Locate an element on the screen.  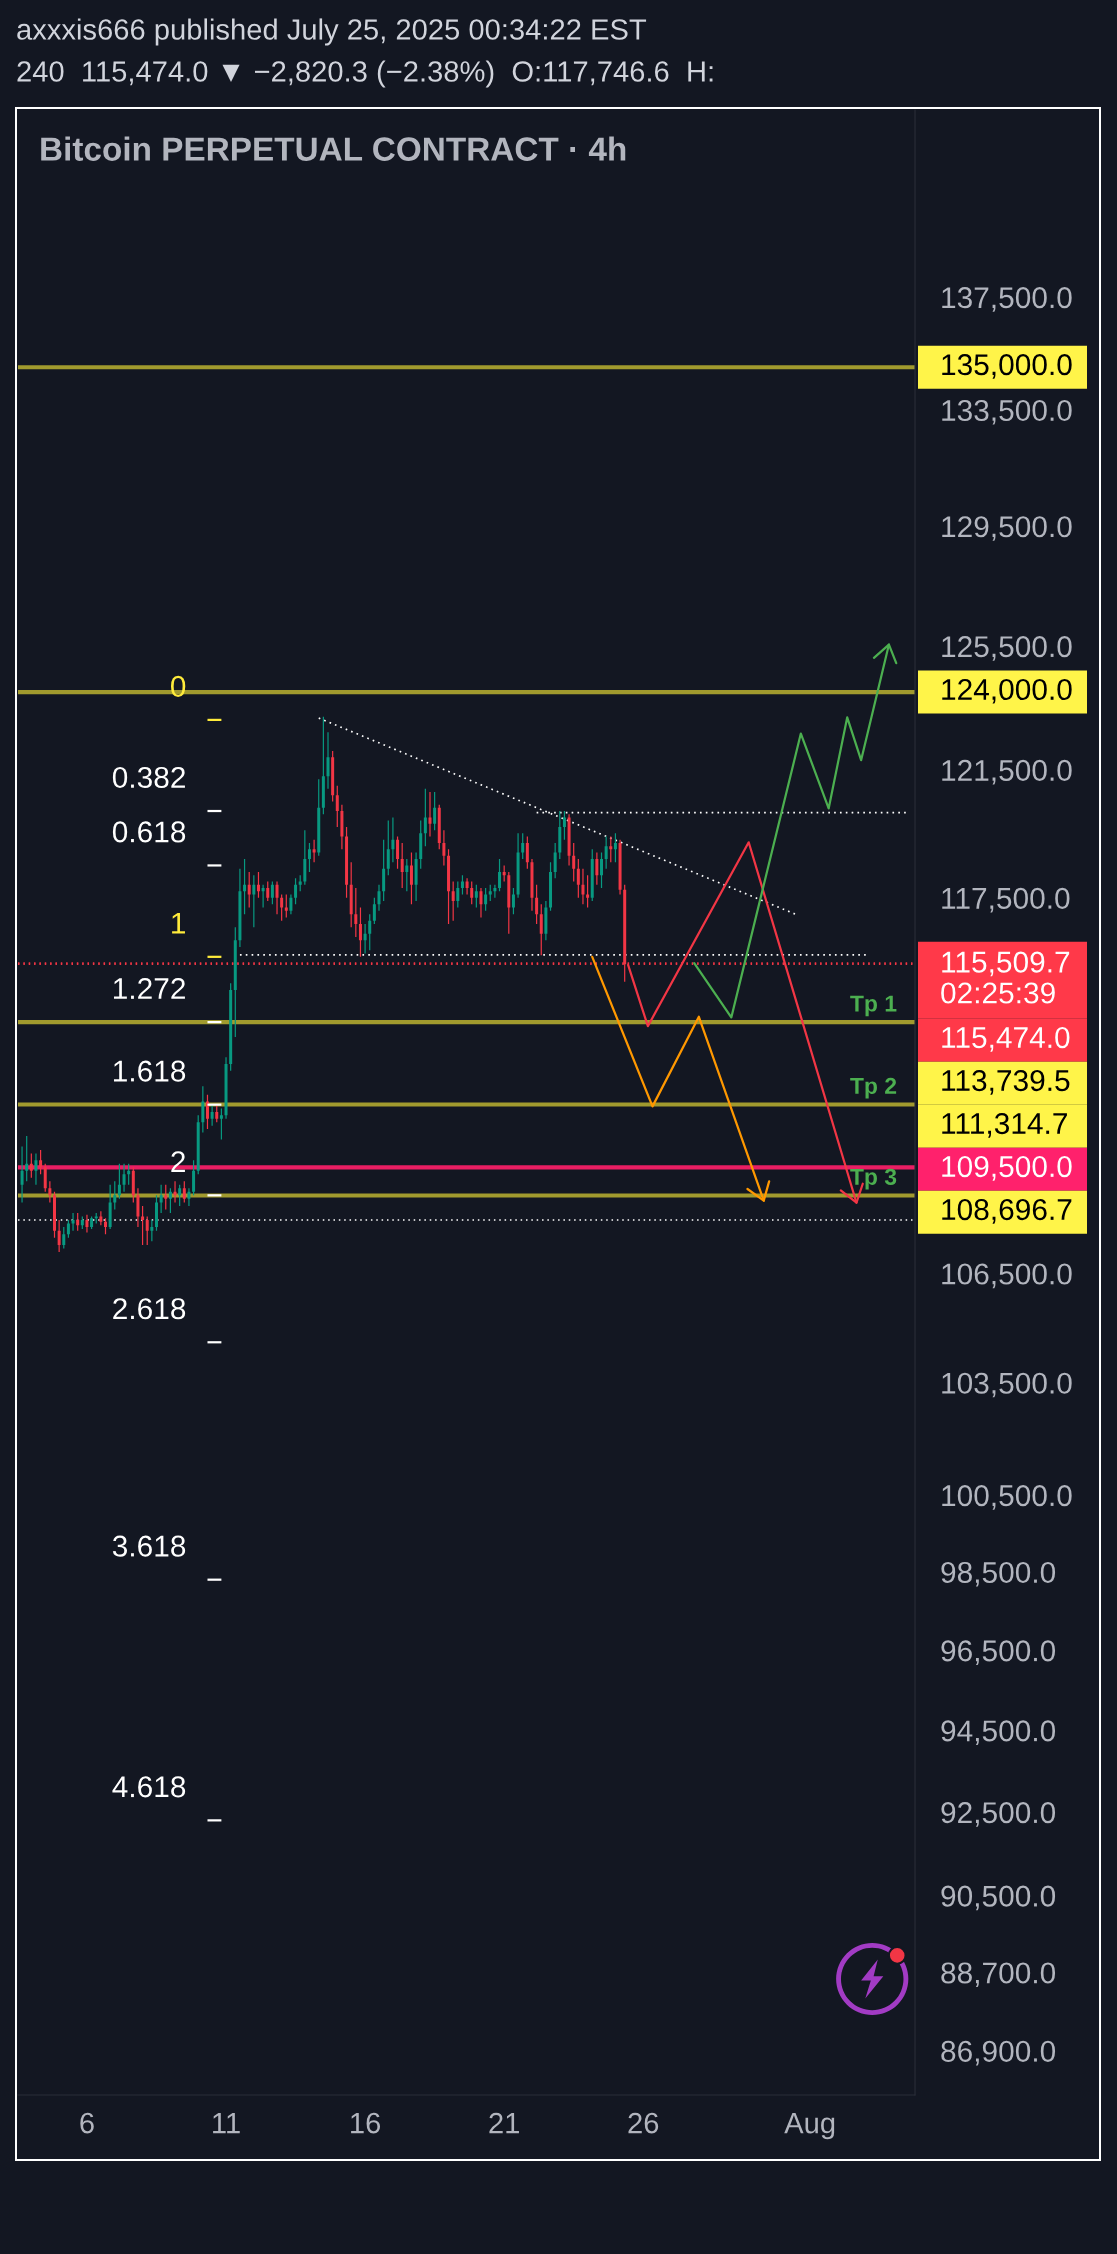
y-tick-label: 117,500.0 is located at coordinates (1006, 900).